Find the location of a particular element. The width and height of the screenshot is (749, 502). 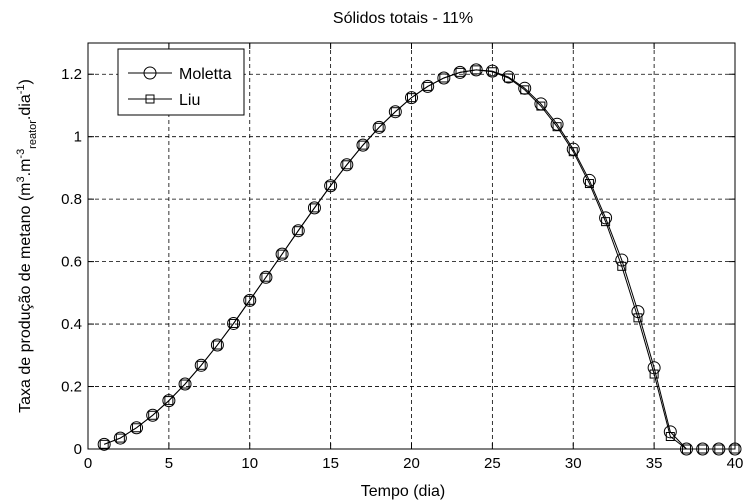

x-tick-label: 15 is located at coordinates (330, 463).